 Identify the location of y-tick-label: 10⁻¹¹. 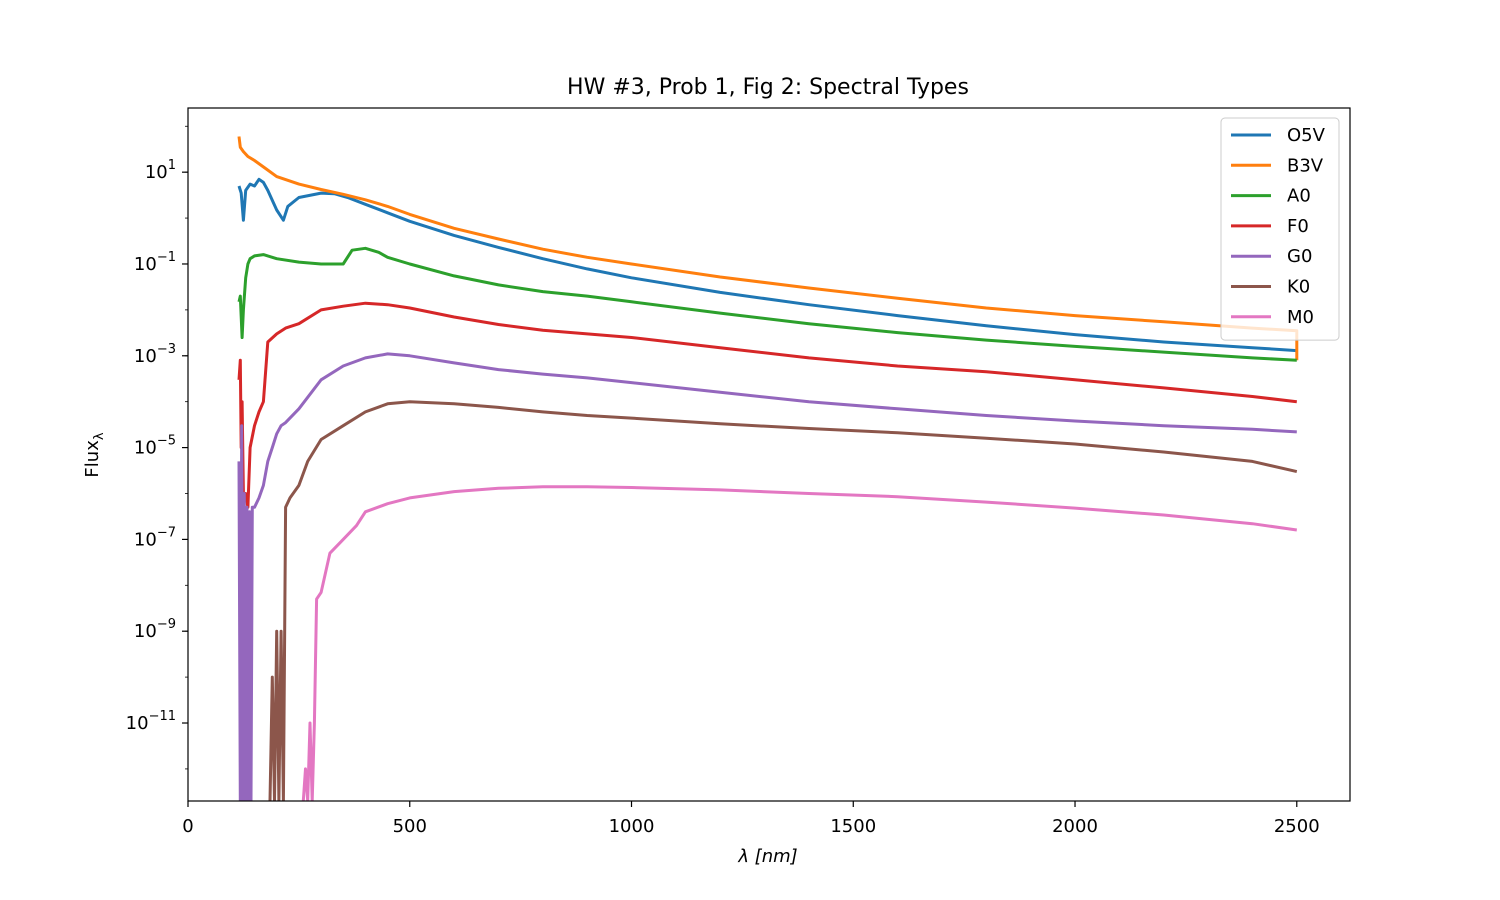
(151, 721).